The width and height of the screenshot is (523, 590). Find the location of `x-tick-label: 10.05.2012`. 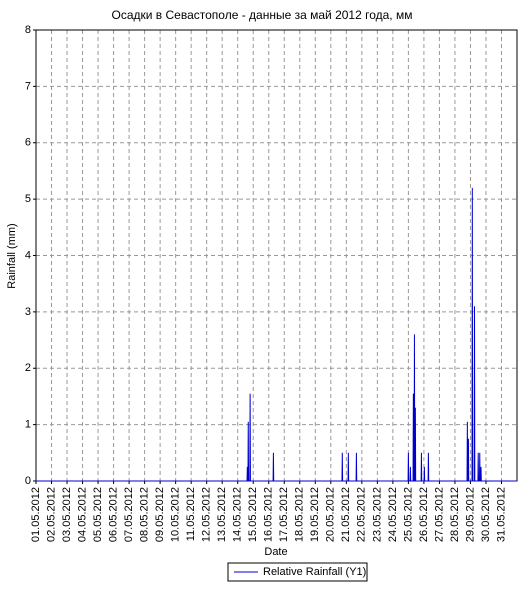

x-tick-label: 10.05.2012 is located at coordinates (176, 514).